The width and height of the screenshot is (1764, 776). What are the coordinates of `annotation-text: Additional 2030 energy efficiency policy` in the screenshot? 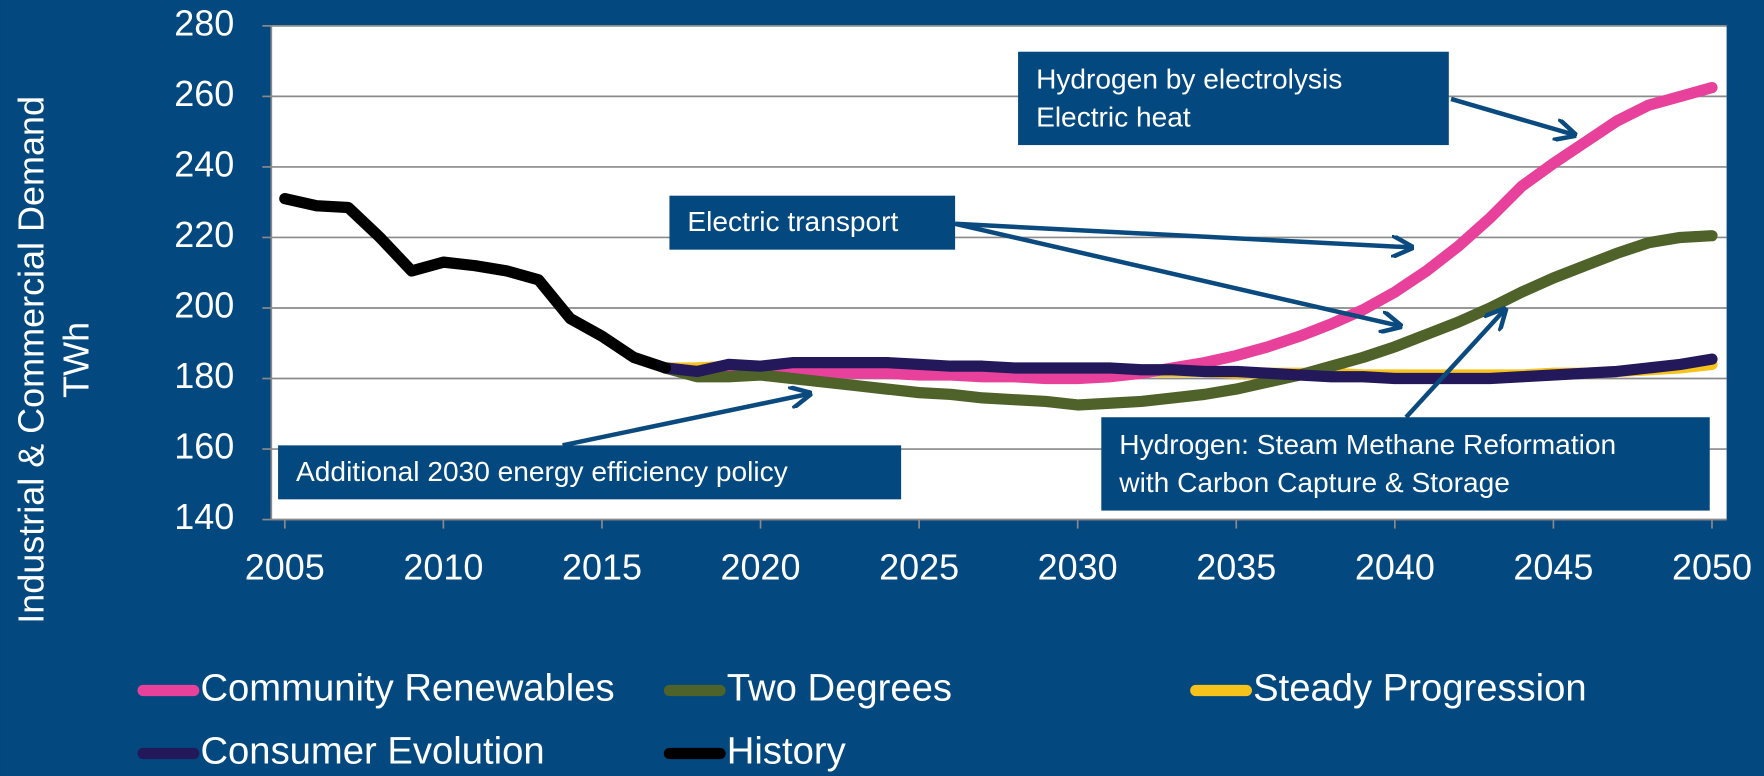 It's located at (542, 471).